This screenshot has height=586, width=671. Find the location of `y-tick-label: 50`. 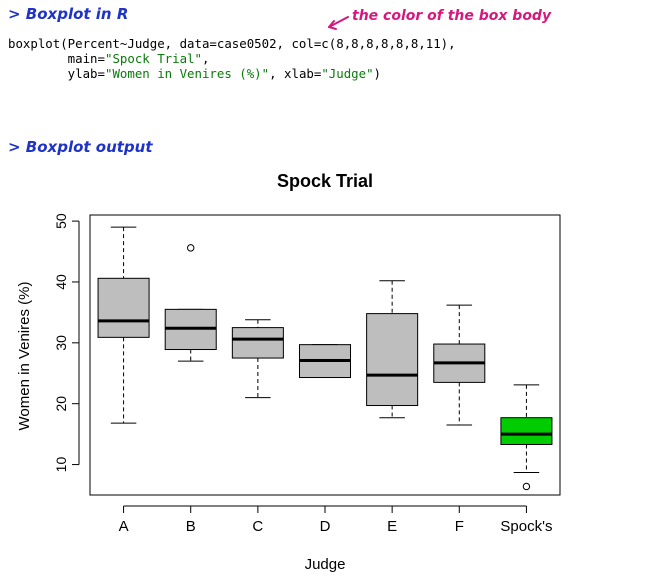

y-tick-label: 50 is located at coordinates (61, 221).